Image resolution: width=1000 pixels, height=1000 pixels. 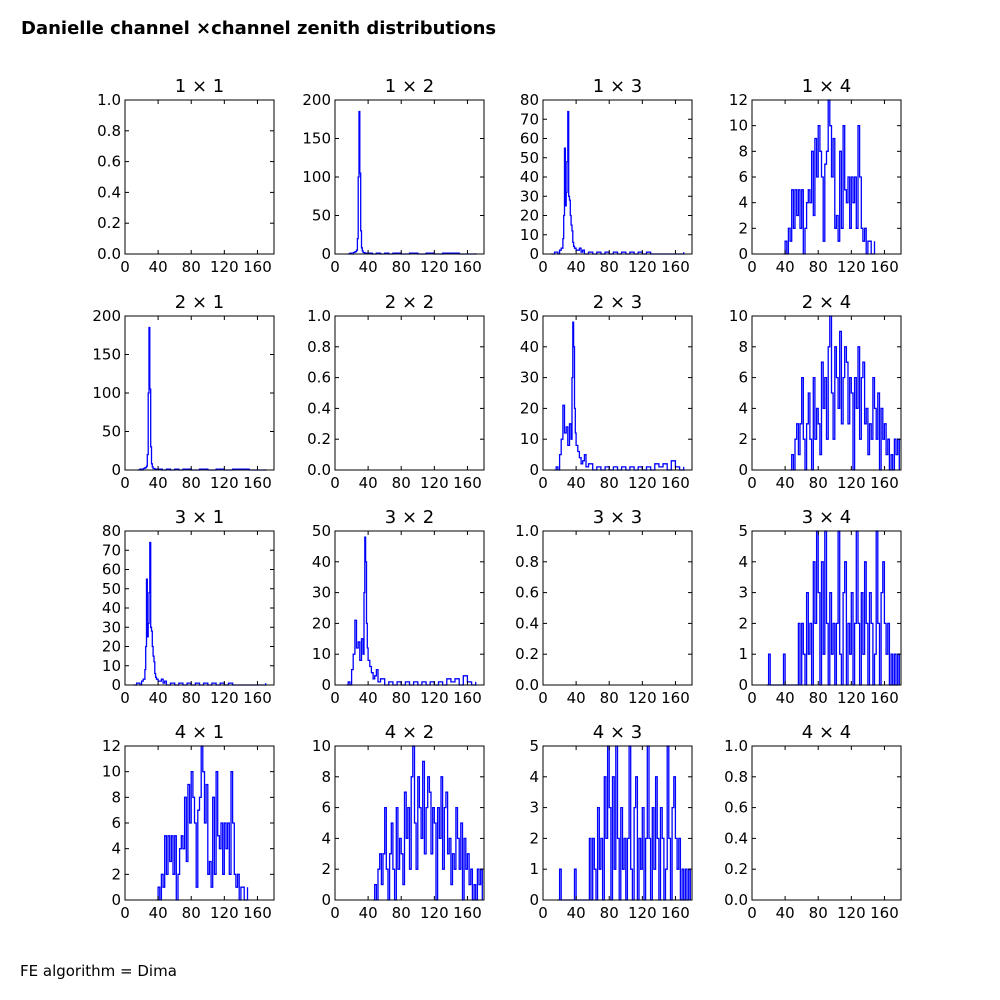 I want to click on panel-1-4: 1 × 4 0 40 80 120 160 0 2 4 6 8 10 12, so click(x=815, y=176).